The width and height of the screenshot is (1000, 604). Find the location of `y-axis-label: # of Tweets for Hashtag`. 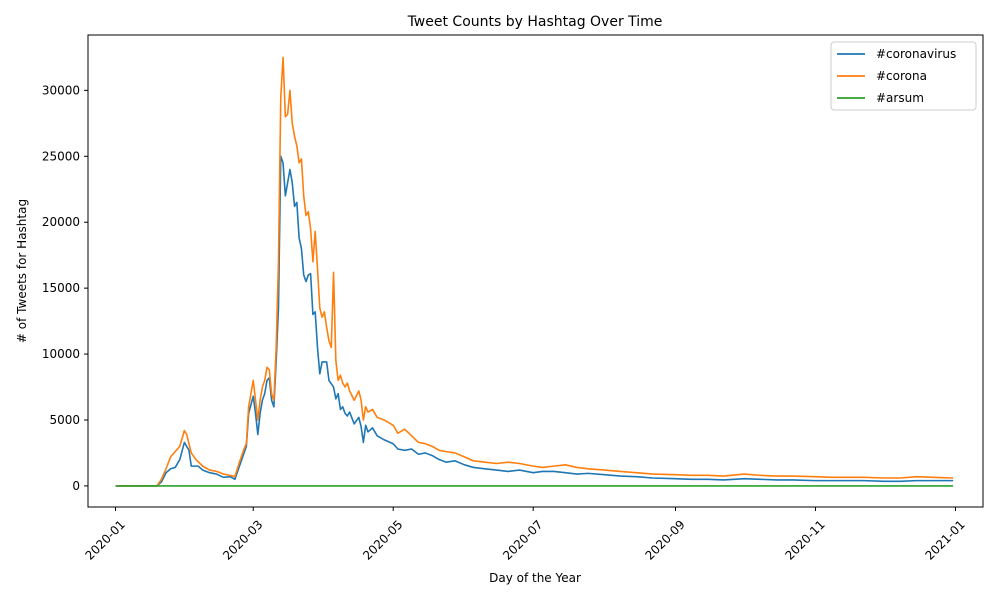

y-axis-label: # of Tweets for Hashtag is located at coordinates (22, 271).